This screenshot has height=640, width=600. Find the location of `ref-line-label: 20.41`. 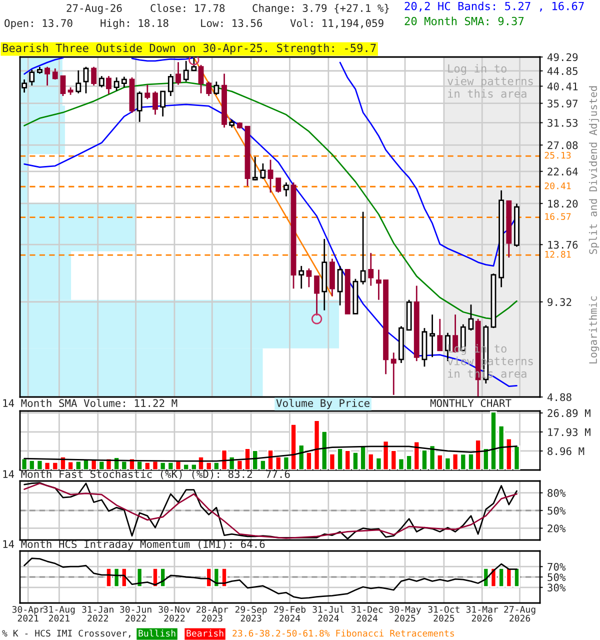

ref-line-label: 20.41 is located at coordinates (557, 186).